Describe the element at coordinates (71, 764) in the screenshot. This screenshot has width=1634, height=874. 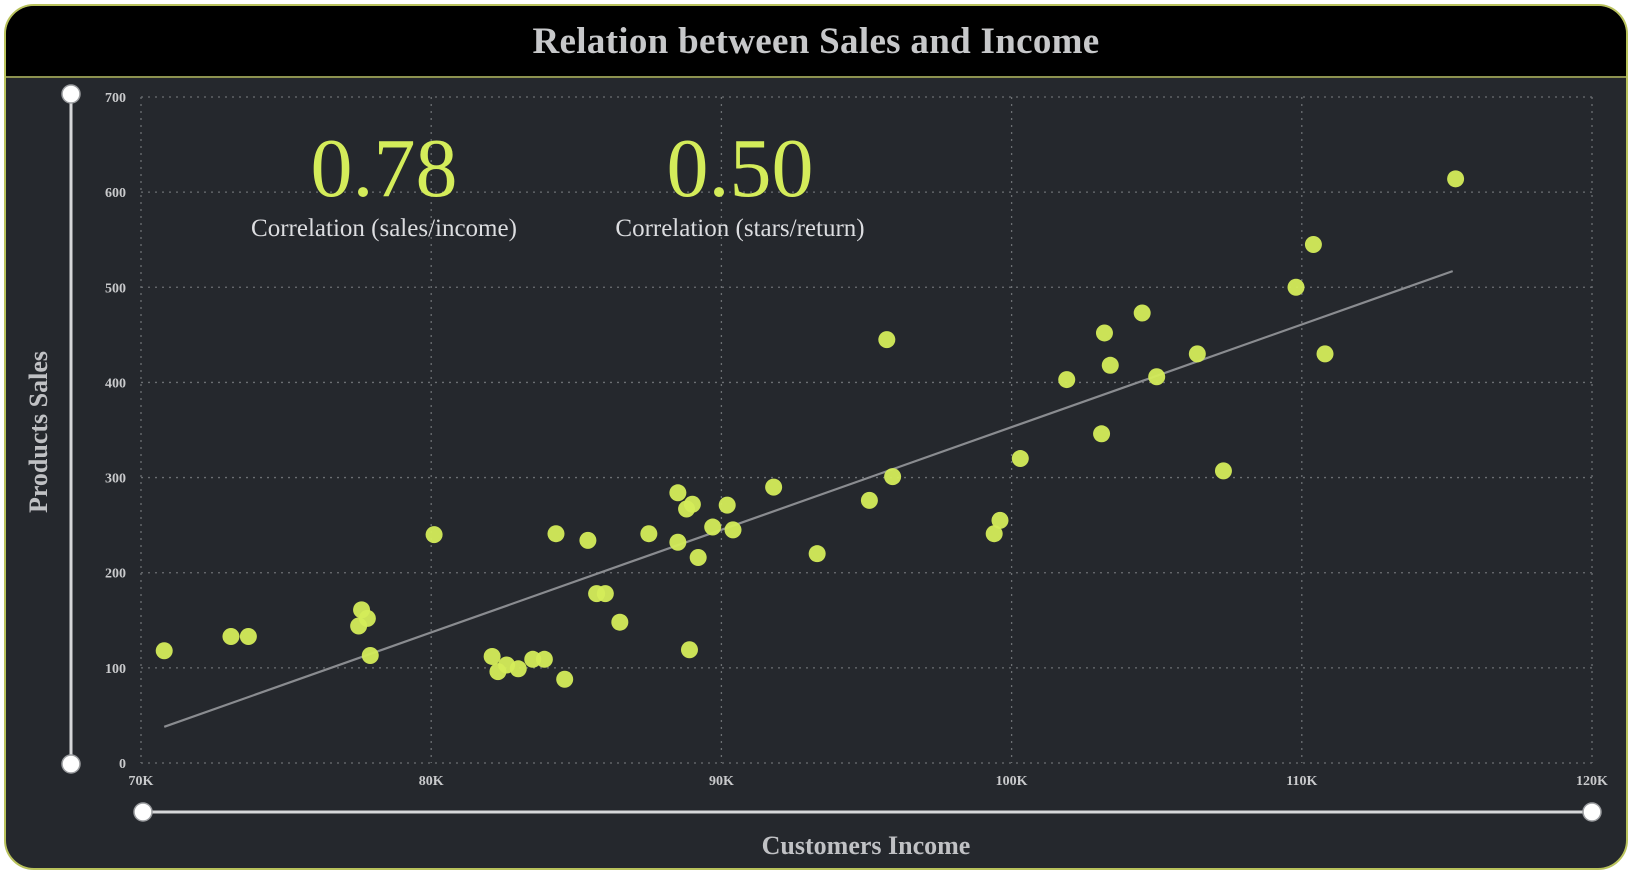
I see `y-range-slider-handle-min` at that location.